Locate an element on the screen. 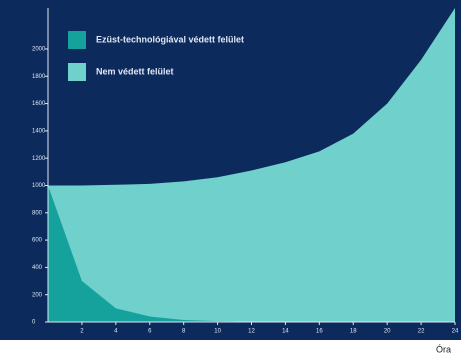 The height and width of the screenshot is (358, 461). y-tick-label: 1600 is located at coordinates (39, 104).